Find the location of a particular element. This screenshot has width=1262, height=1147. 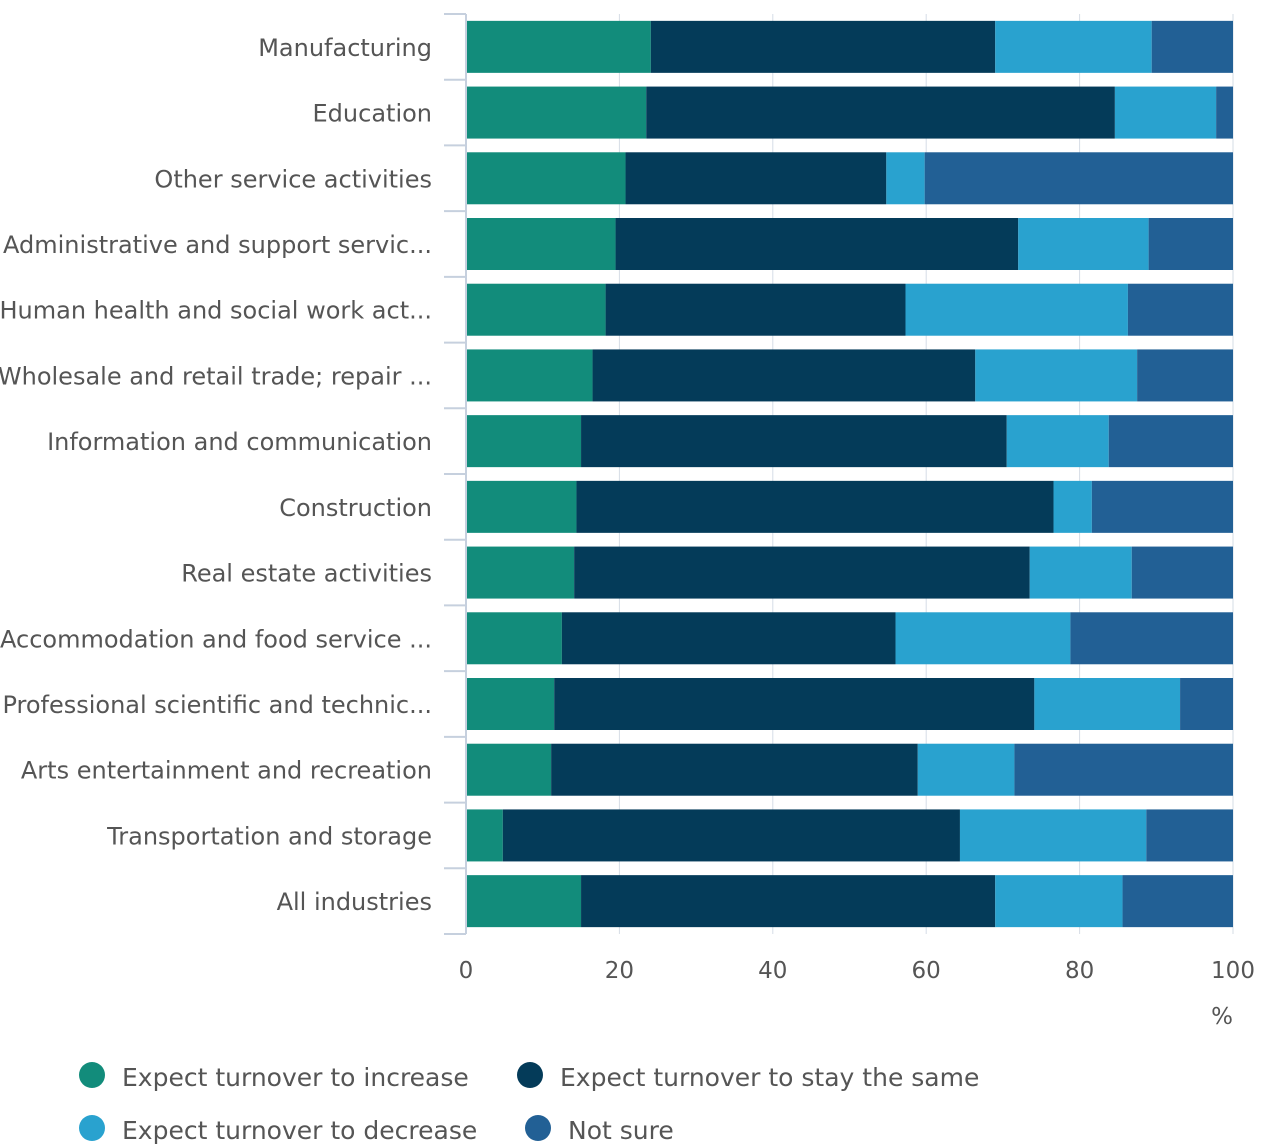

category-label: Other service activities is located at coordinates (293, 179).